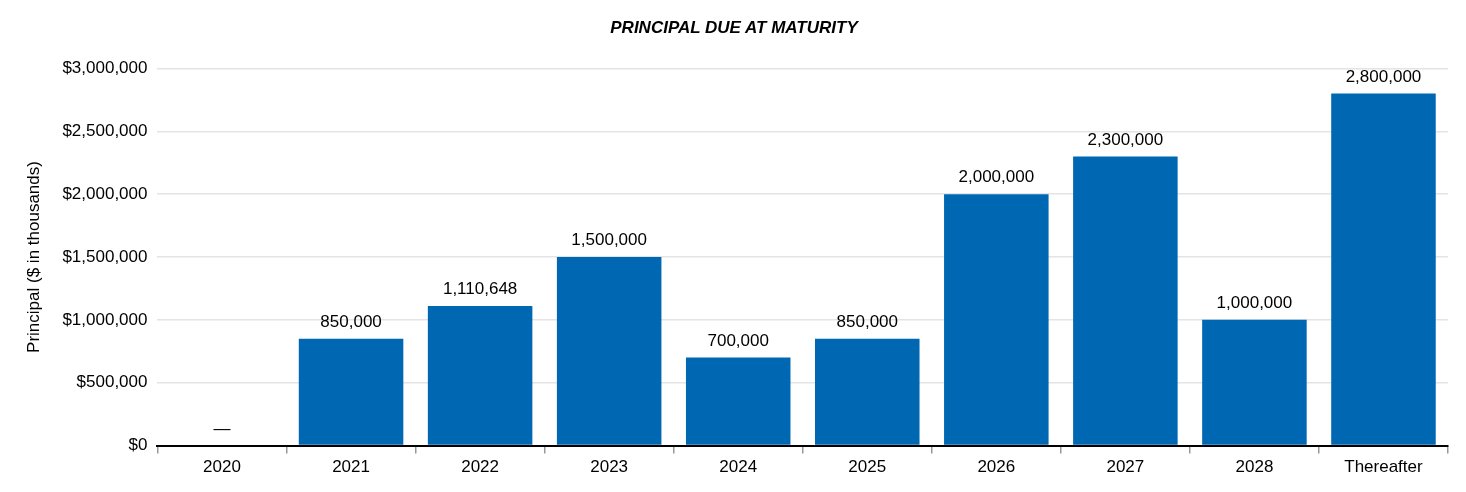 This screenshot has height=492, width=1466. What do you see at coordinates (222, 428) in the screenshot?
I see `data-label: —` at bounding box center [222, 428].